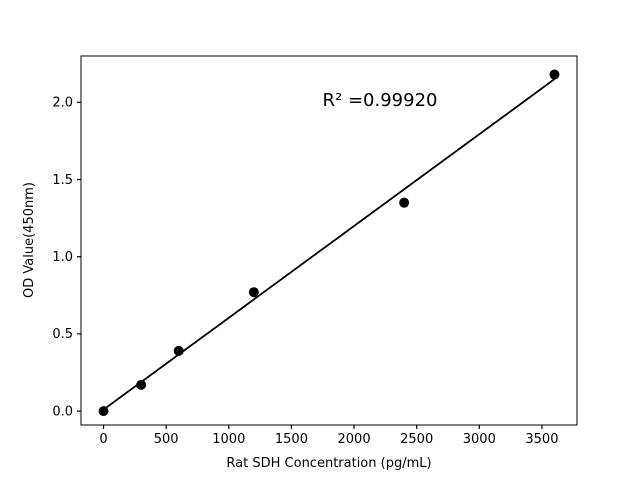 This screenshot has height=484, width=640. What do you see at coordinates (354, 439) in the screenshot?
I see `x-tick-label: 2000` at bounding box center [354, 439].